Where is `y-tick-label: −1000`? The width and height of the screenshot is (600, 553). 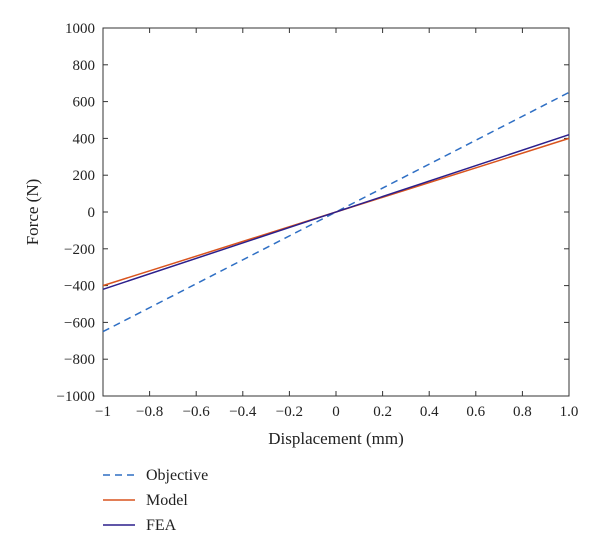 y-tick-label: −1000 is located at coordinates (76, 397).